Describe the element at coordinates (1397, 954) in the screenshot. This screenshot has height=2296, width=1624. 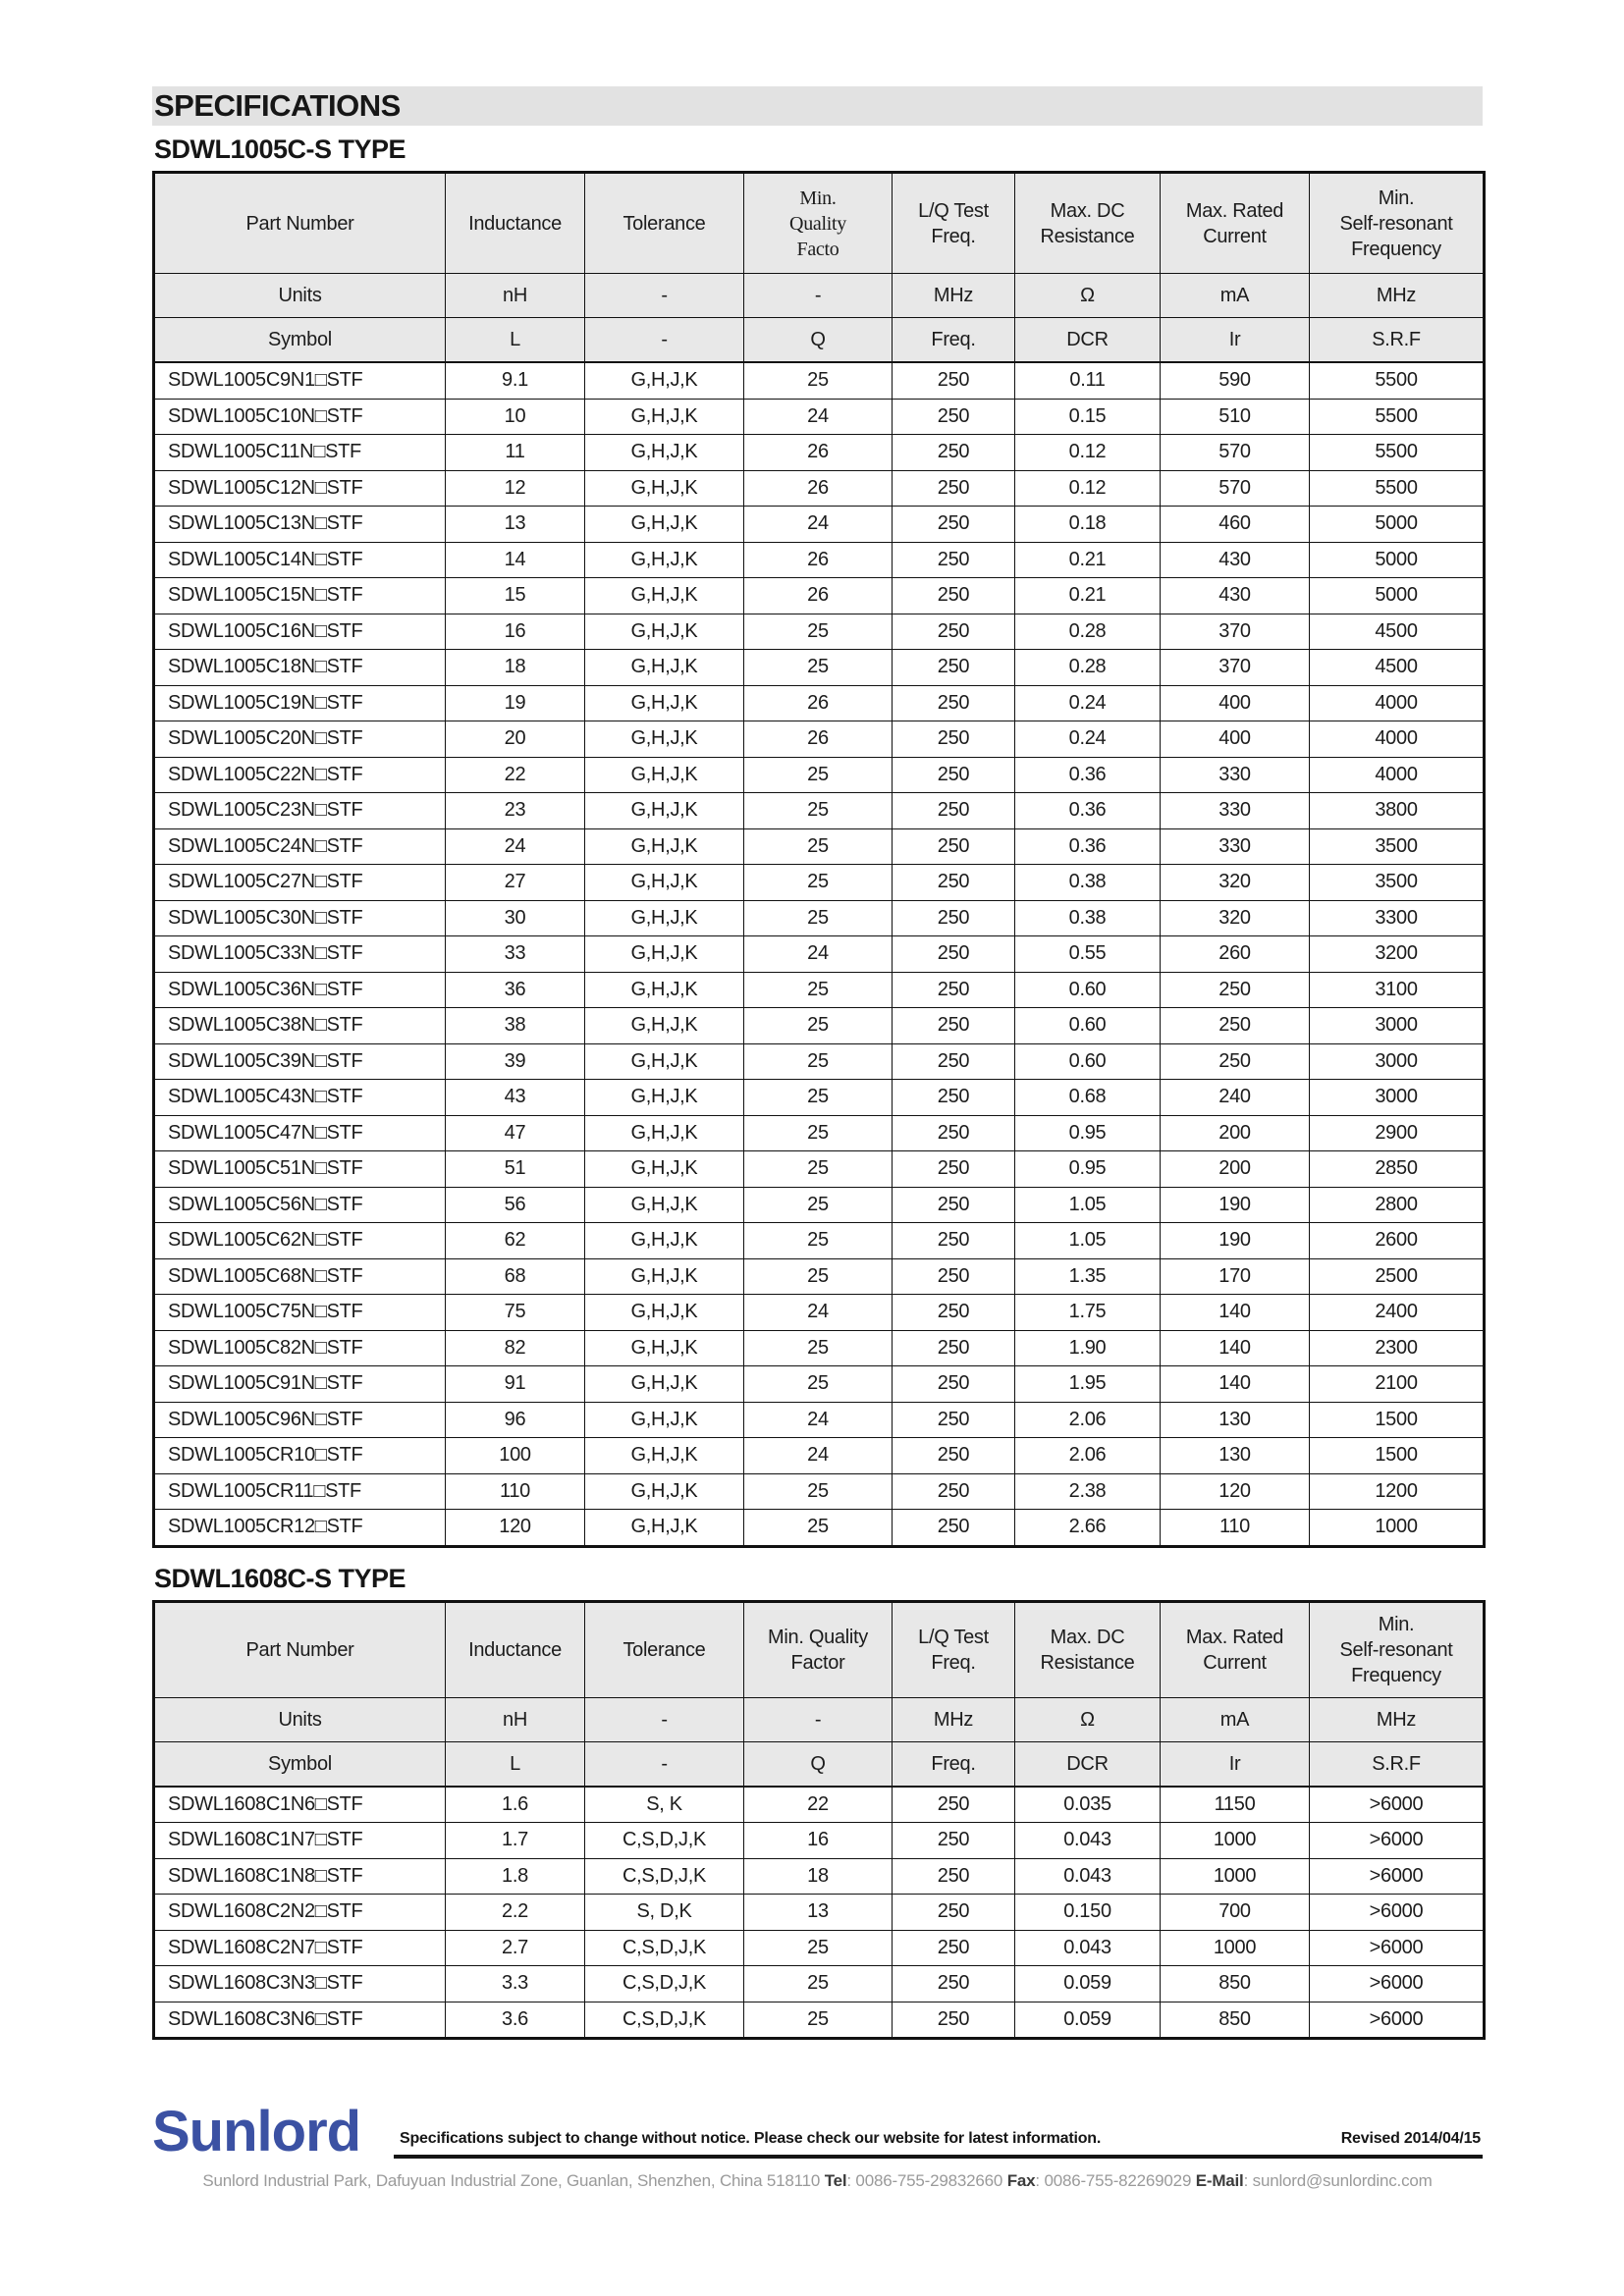
I see `value-cell: 3200` at that location.